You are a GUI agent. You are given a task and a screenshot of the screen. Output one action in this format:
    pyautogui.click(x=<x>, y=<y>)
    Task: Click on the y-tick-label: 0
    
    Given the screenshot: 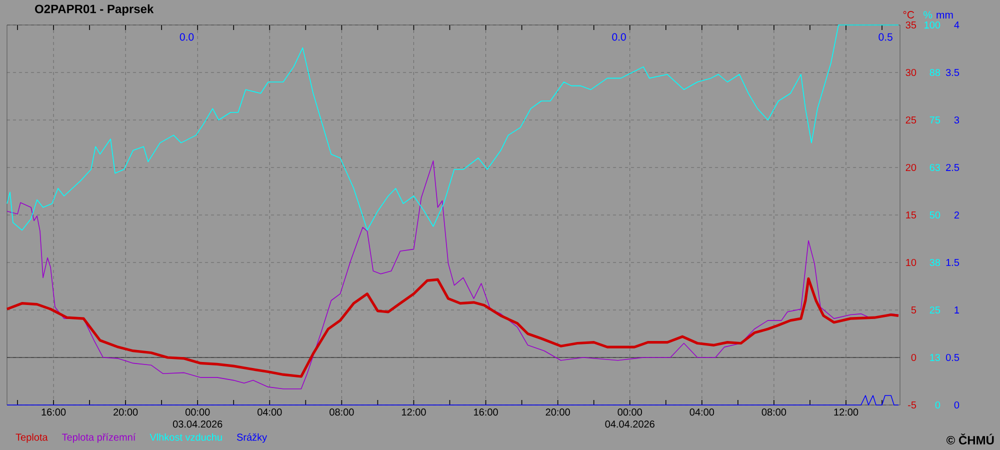 What is the action you would take?
    pyautogui.click(x=913, y=358)
    